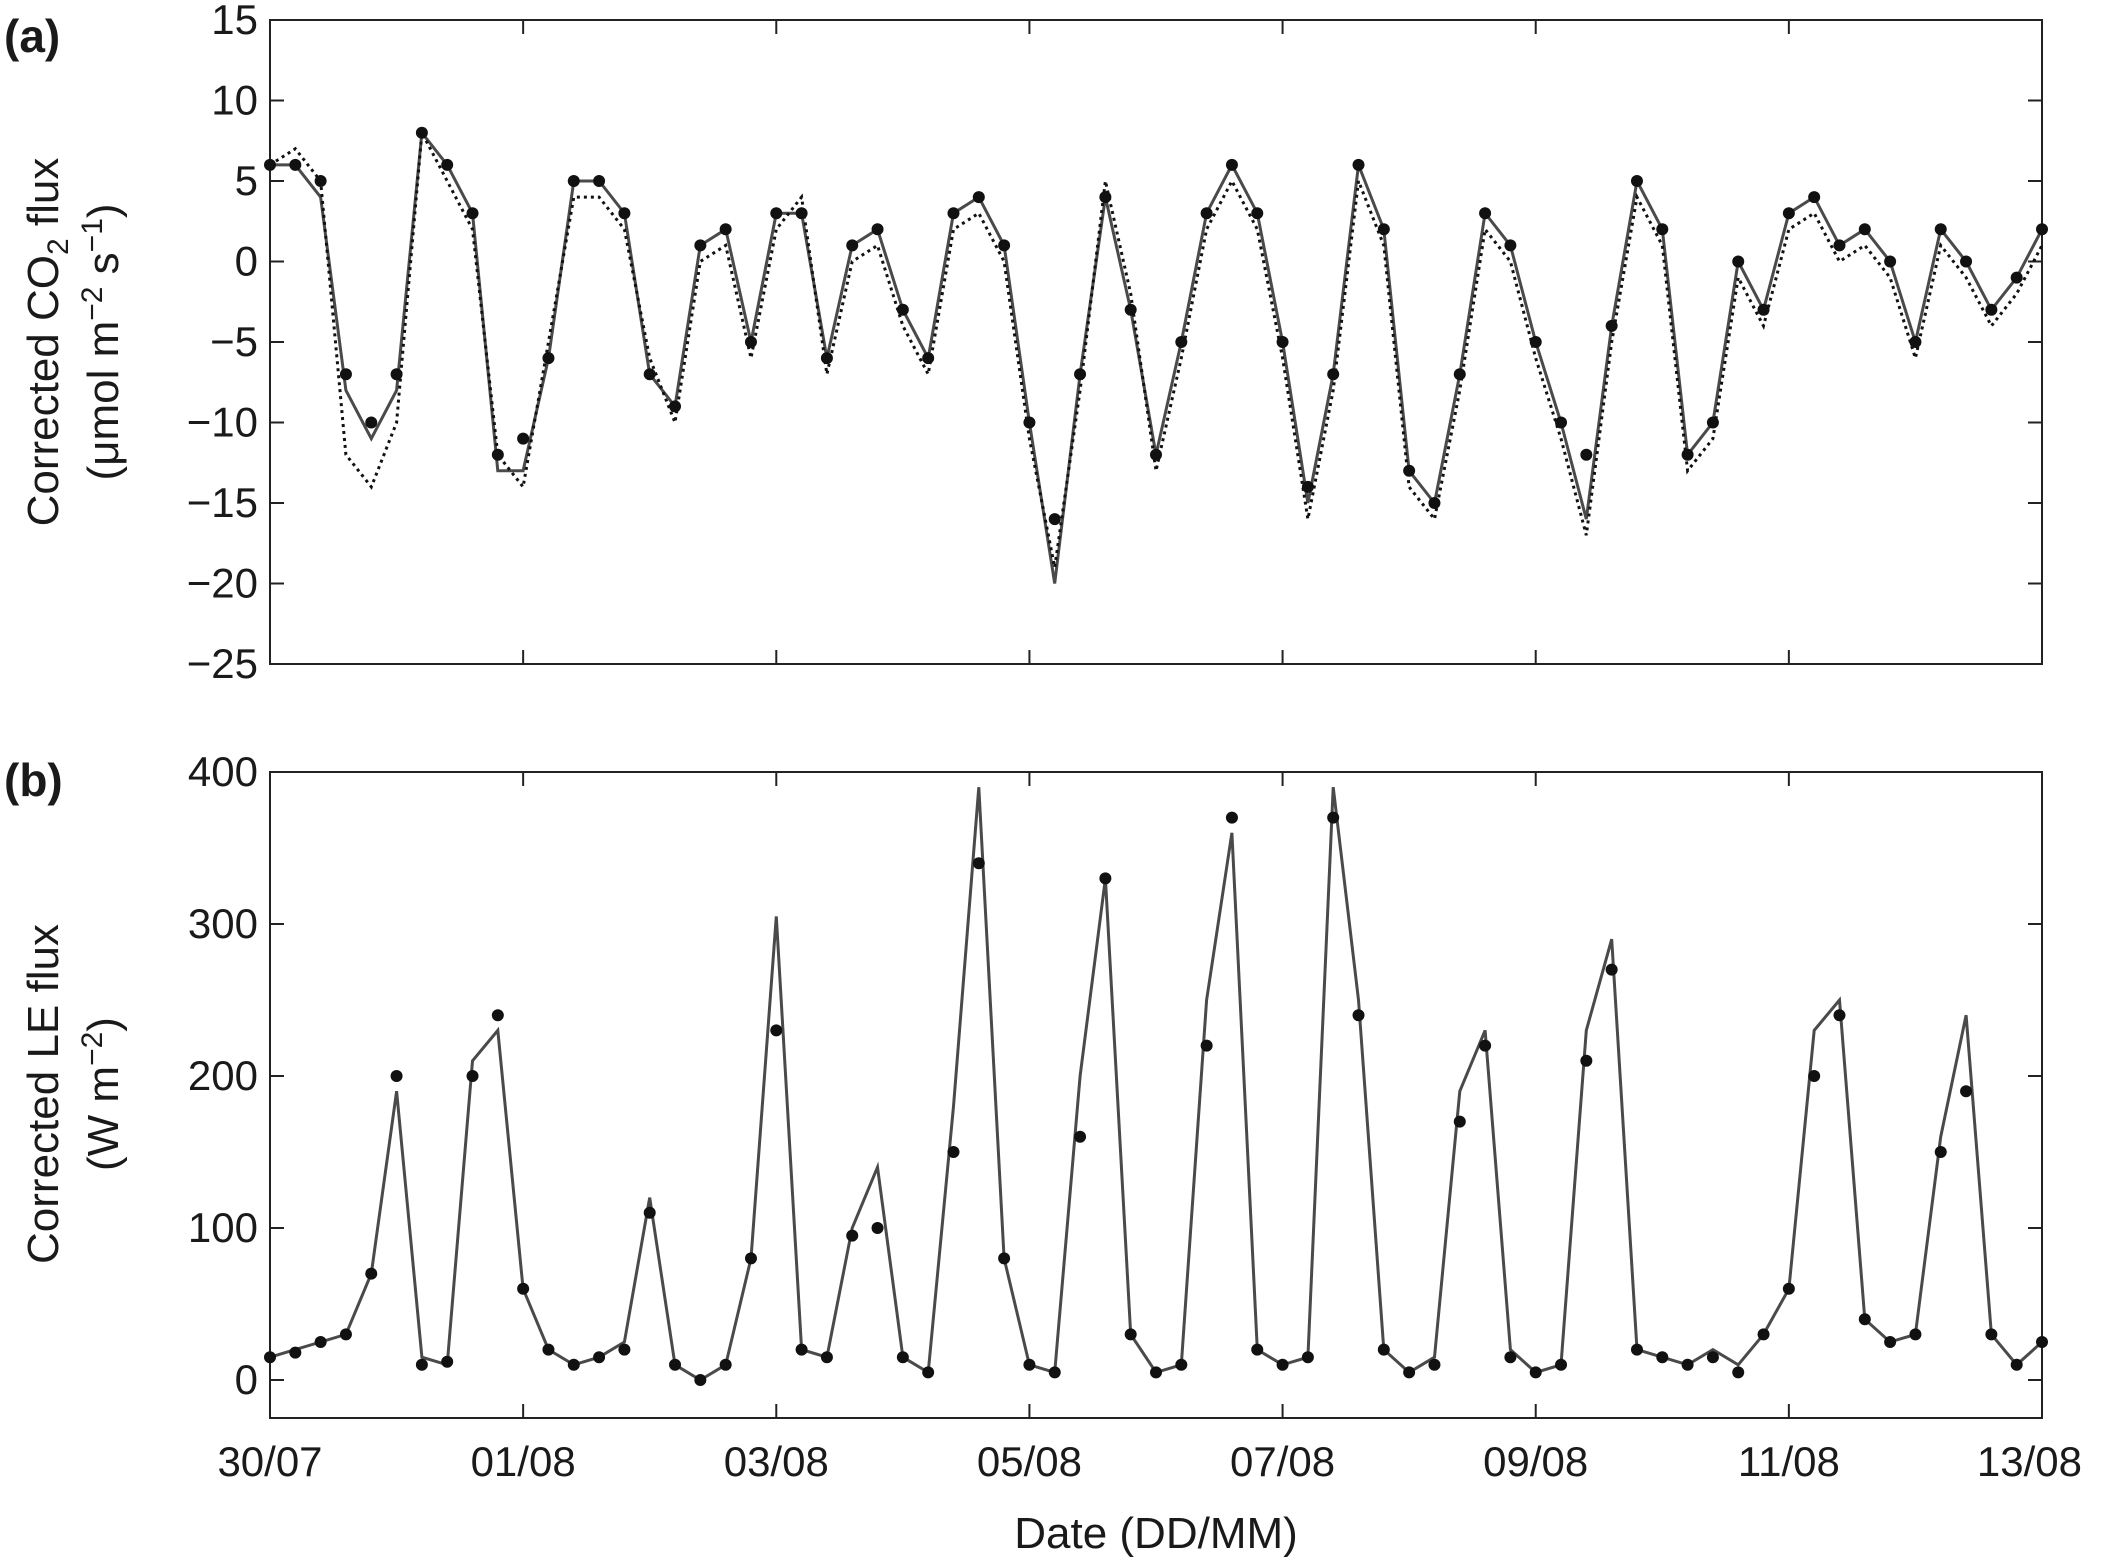 The image size is (2128, 1564). What do you see at coordinates (43, 1094) in the screenshot?
I see `panel-b-ylabel-line1: Corrected LE flux` at bounding box center [43, 1094].